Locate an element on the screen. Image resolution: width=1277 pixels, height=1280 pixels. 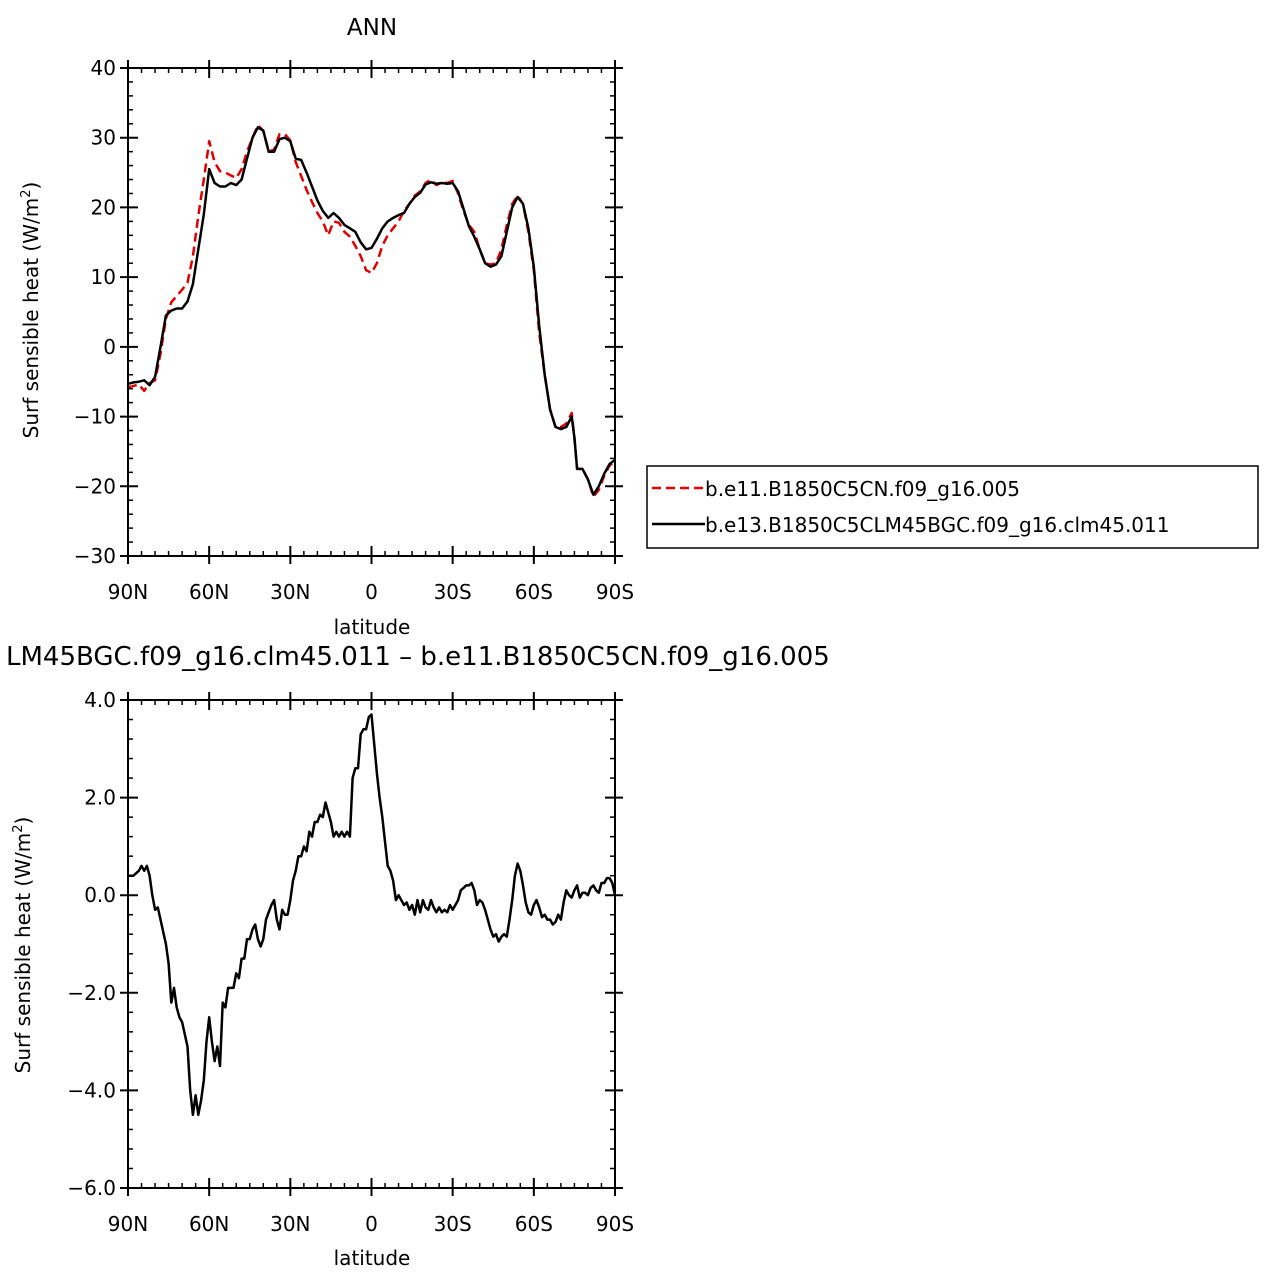
bottom-y-tick-label: −2.0 is located at coordinates (91, 993).